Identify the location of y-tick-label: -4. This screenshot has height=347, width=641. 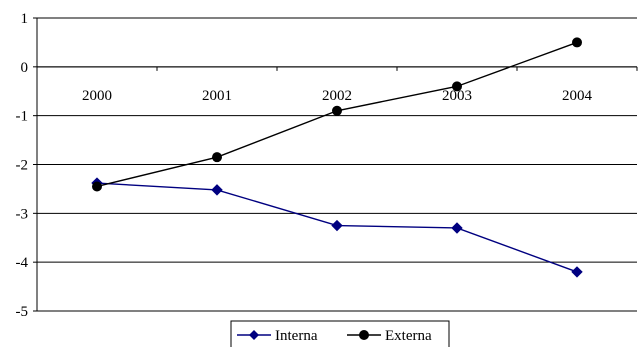
(22, 263).